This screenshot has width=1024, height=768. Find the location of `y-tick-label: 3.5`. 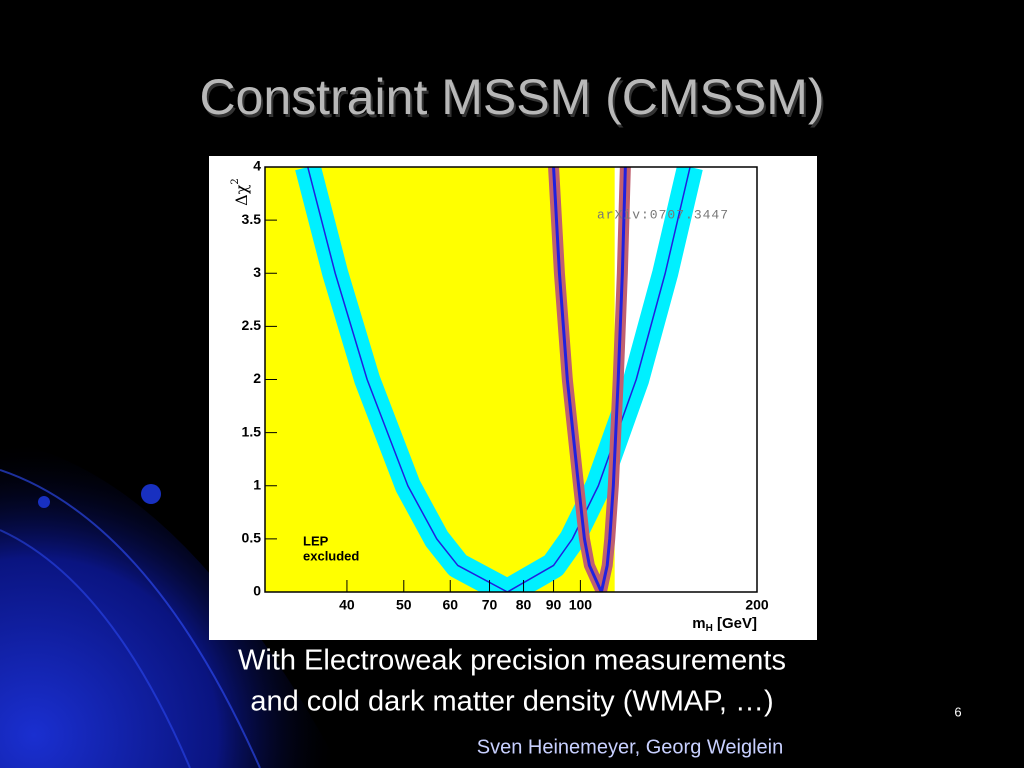

y-tick-label: 3.5 is located at coordinates (252, 219).